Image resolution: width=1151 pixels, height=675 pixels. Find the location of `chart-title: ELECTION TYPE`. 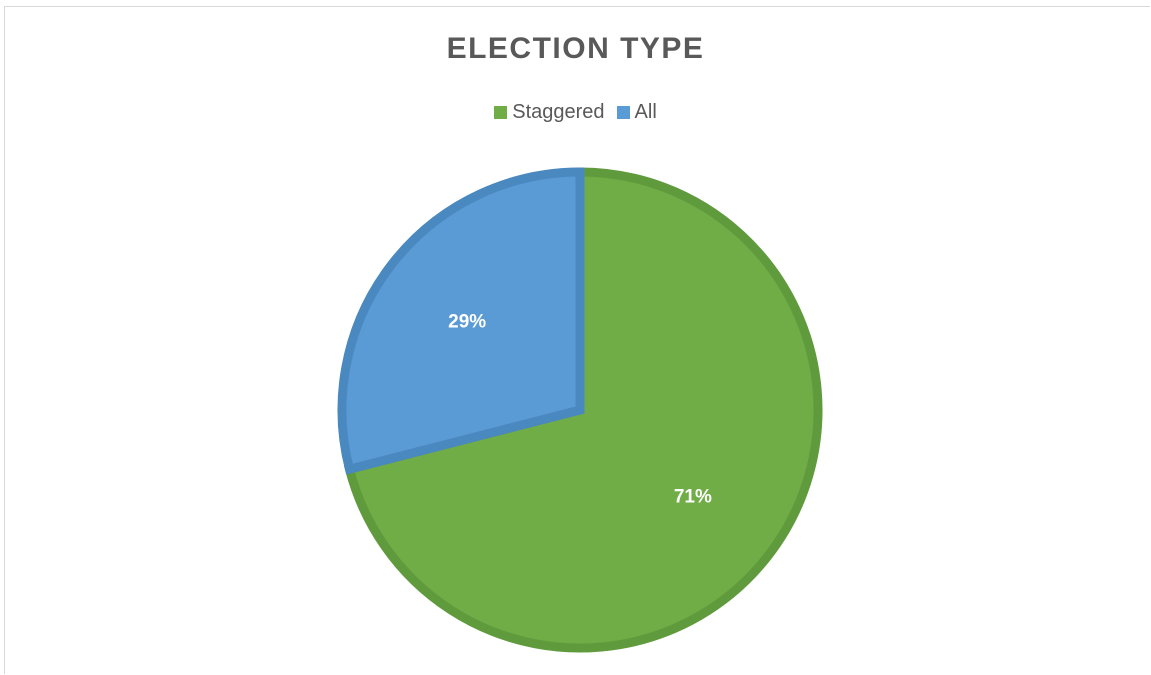

chart-title: ELECTION TYPE is located at coordinates (575, 48).